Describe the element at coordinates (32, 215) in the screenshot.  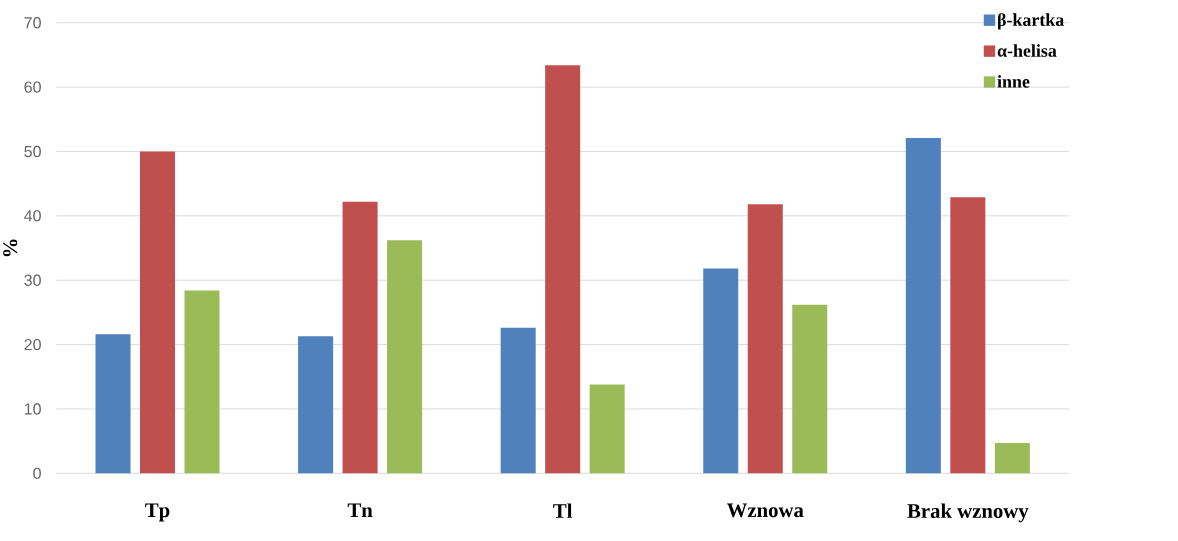
I see `y-tick-label: 40` at that location.